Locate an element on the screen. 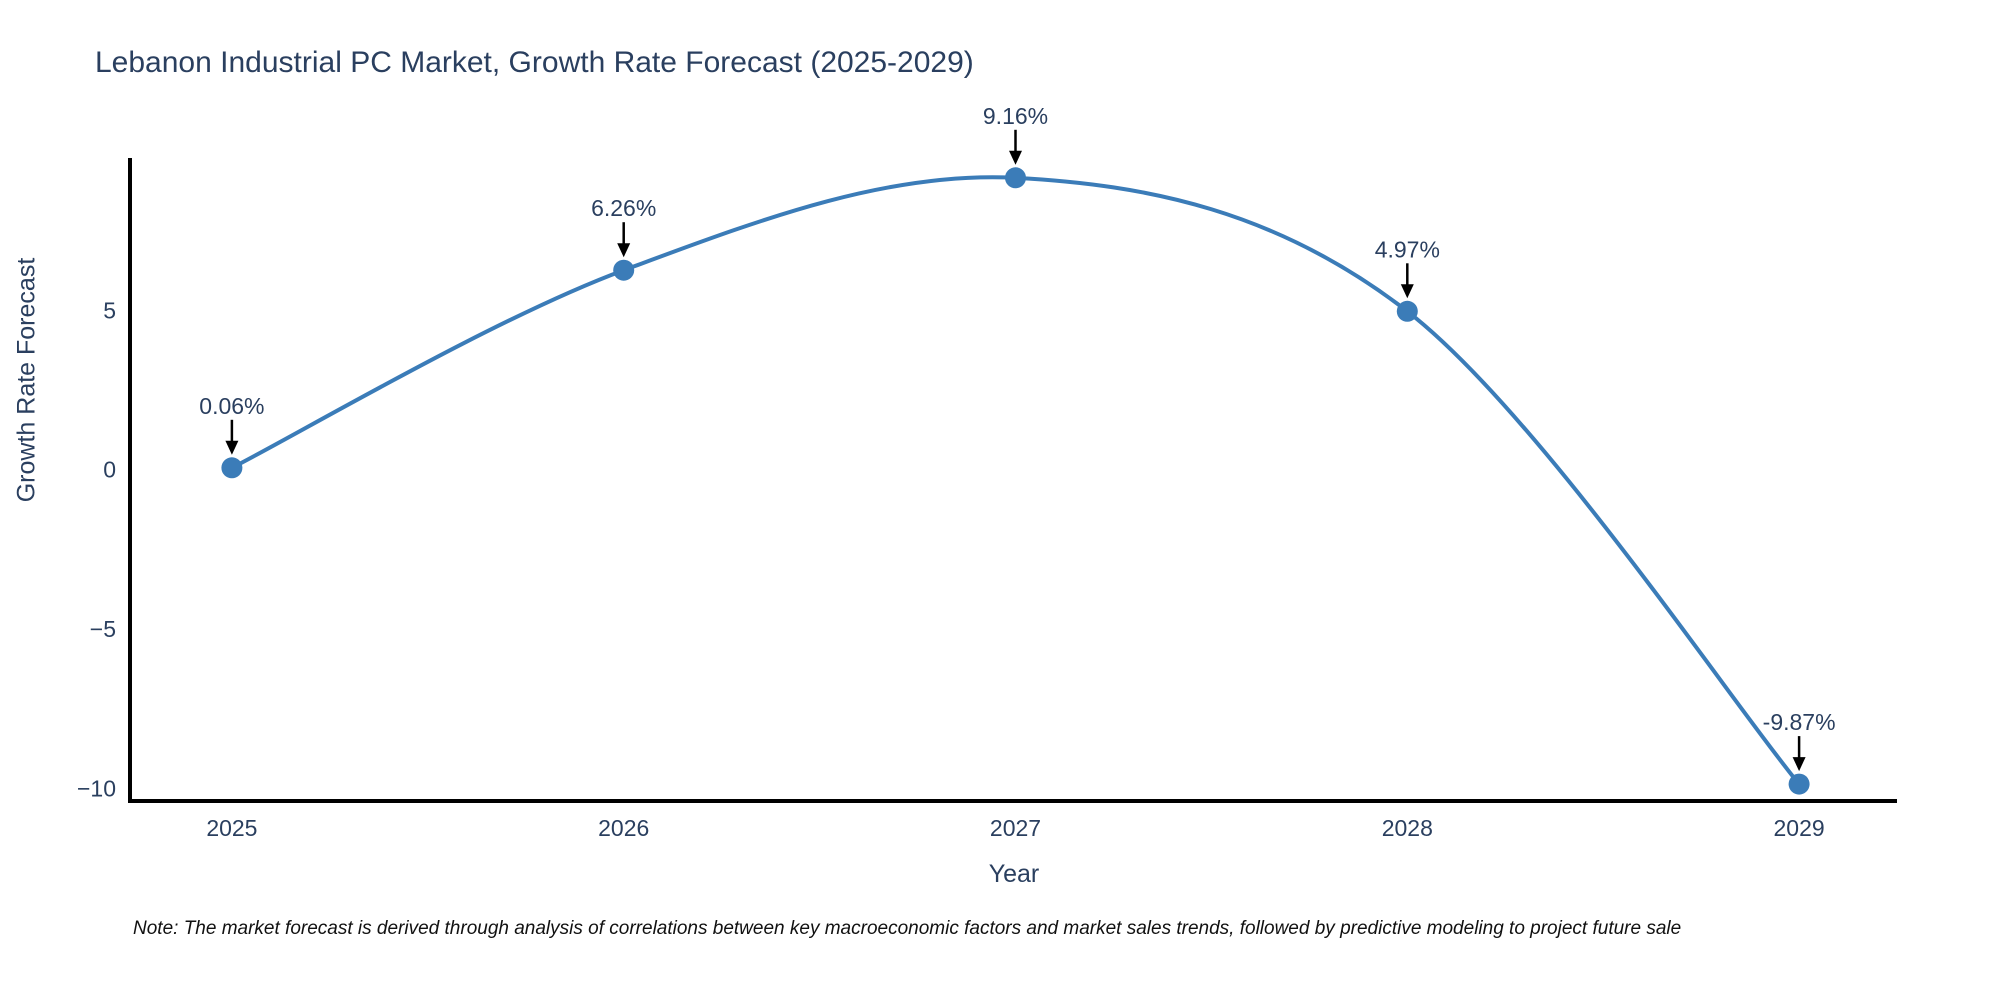 The width and height of the screenshot is (2000, 1000). y-axis-title: Growth Rate Forecast is located at coordinates (26, 380).